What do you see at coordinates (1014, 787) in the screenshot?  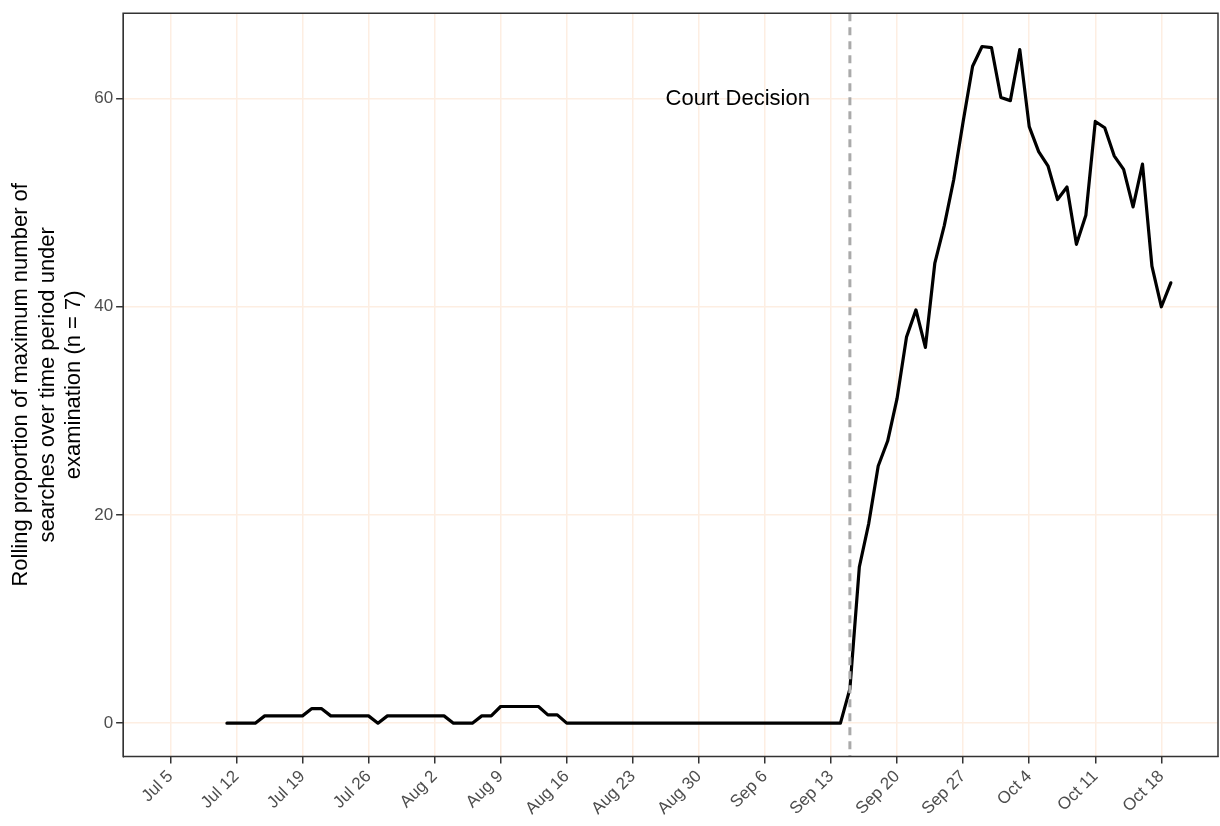 I see `x-tick-label: Oct 4` at bounding box center [1014, 787].